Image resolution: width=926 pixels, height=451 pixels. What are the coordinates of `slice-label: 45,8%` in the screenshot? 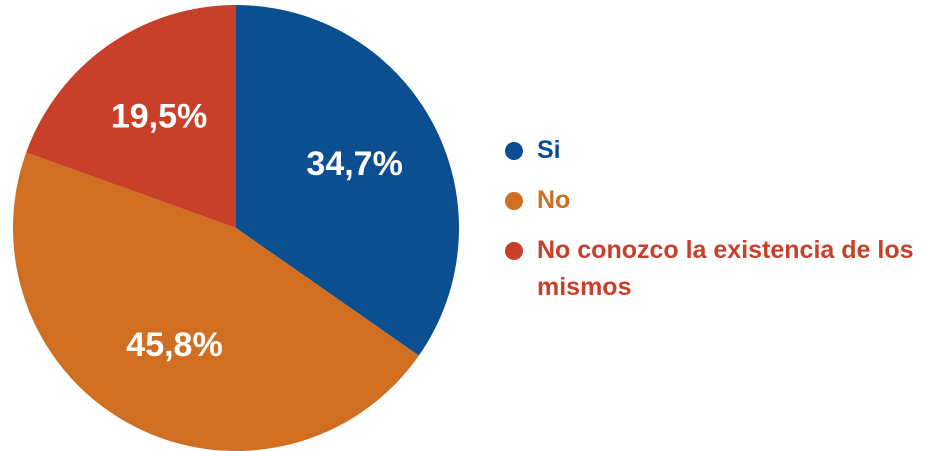 It's located at (174, 345).